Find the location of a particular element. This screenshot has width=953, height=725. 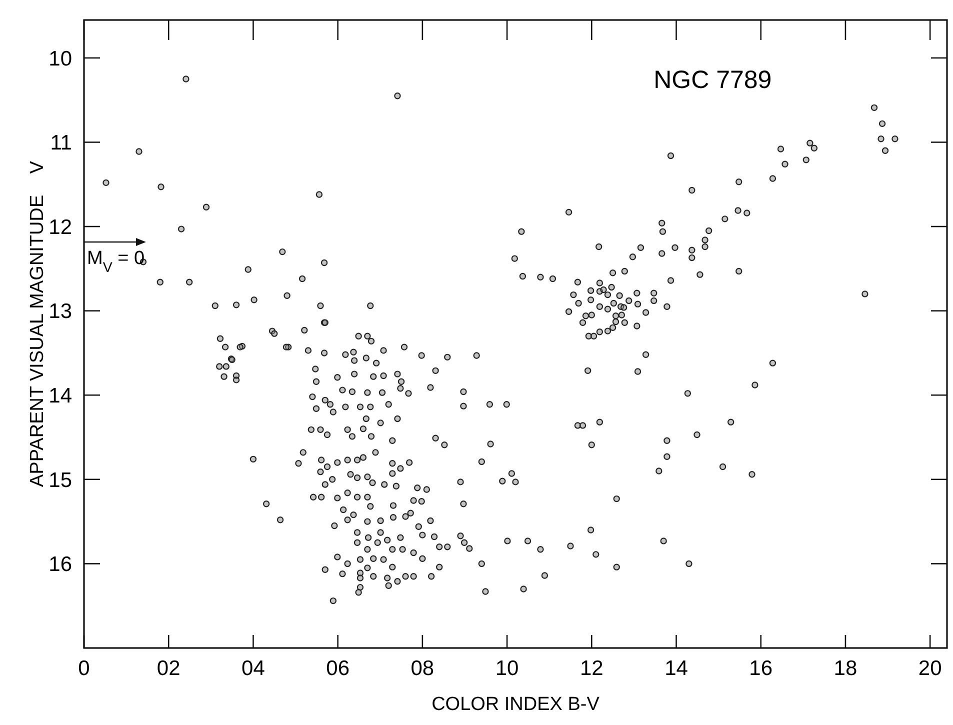

x-tick-label: 04 is located at coordinates (254, 668).